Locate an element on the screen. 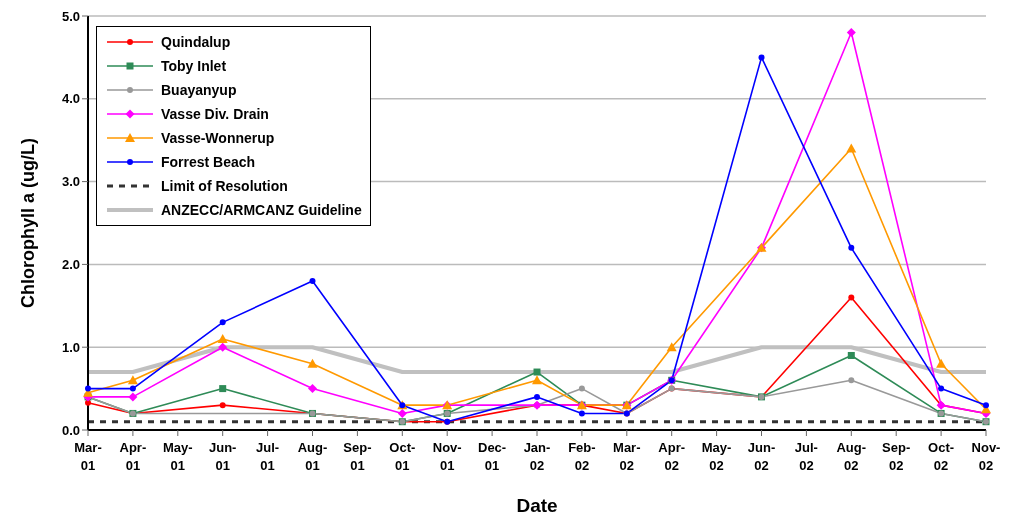 Image resolution: width=1011 pixels, height=525 pixels. x-tick-label: Jun-02 is located at coordinates (761, 456).